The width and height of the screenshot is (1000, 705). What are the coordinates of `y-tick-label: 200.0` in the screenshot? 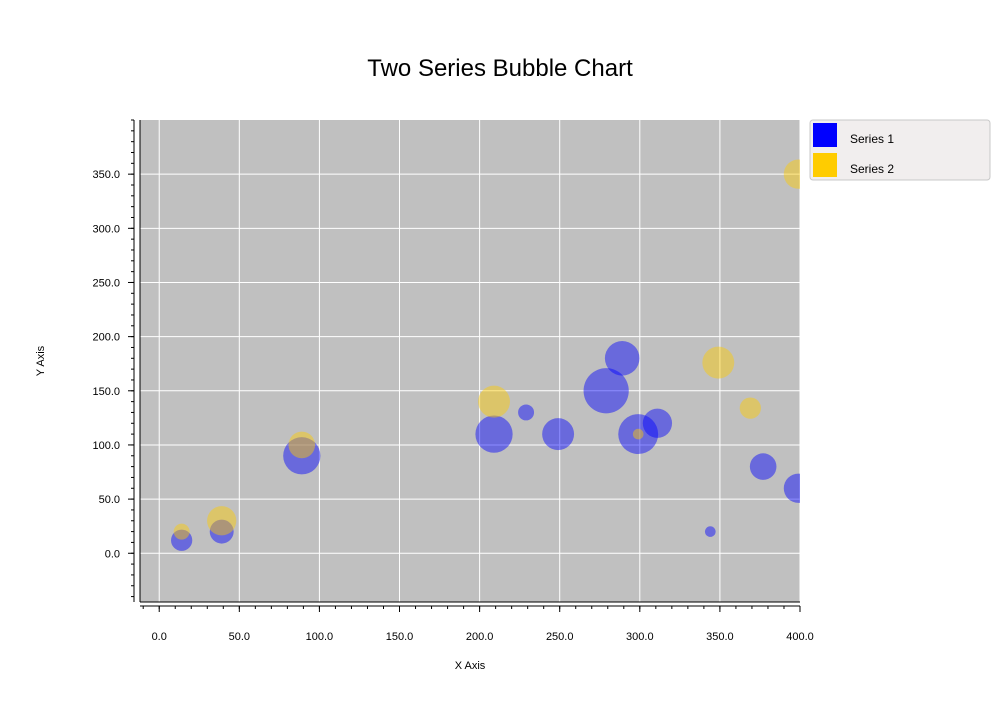 It's located at (106, 338).